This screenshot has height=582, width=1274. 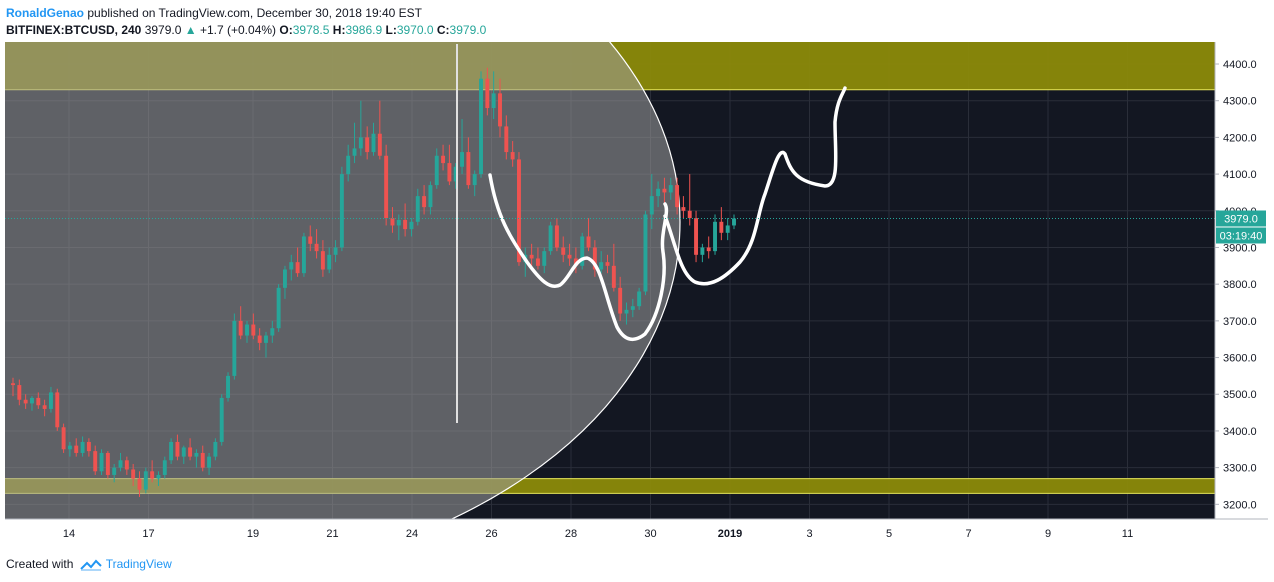 I want to click on price-axis-background, so click(x=1241, y=280).